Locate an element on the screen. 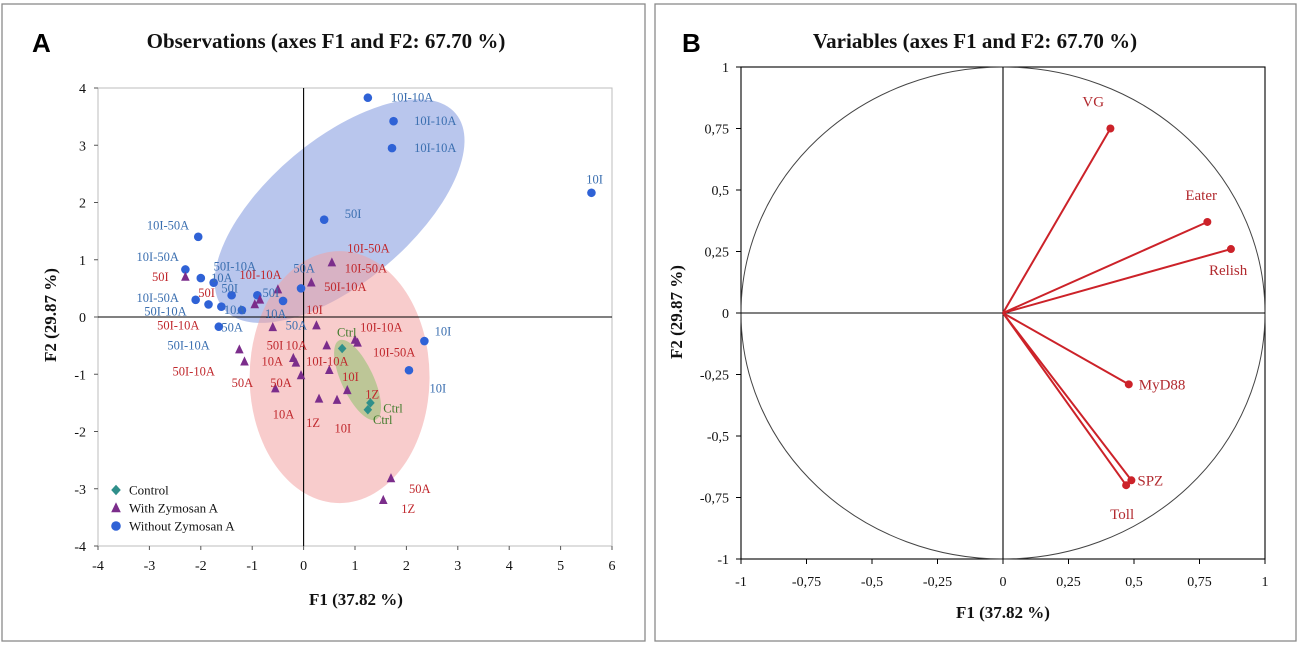 Image resolution: width=1299 pixels, height=645 pixels. panel-b-xtick-label: -1 is located at coordinates (741, 582).